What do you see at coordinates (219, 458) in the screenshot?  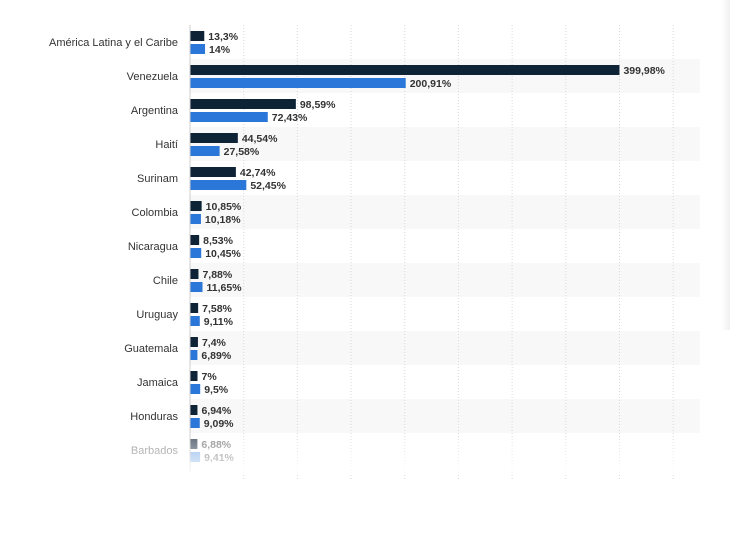 I see `value-label: 9,41%` at bounding box center [219, 458].